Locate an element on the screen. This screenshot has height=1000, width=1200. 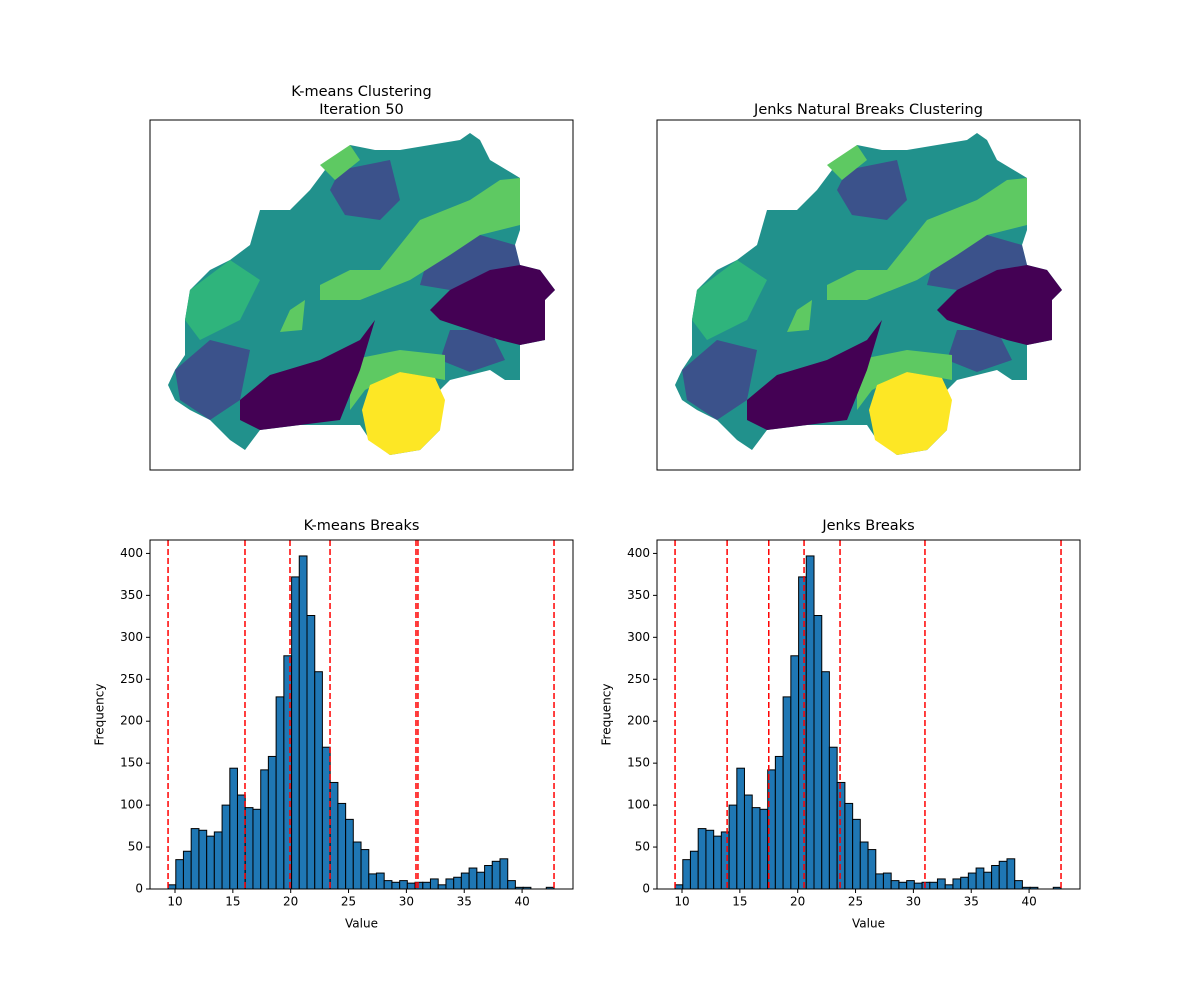
y-tick-label: 0 is located at coordinates (646, 889).